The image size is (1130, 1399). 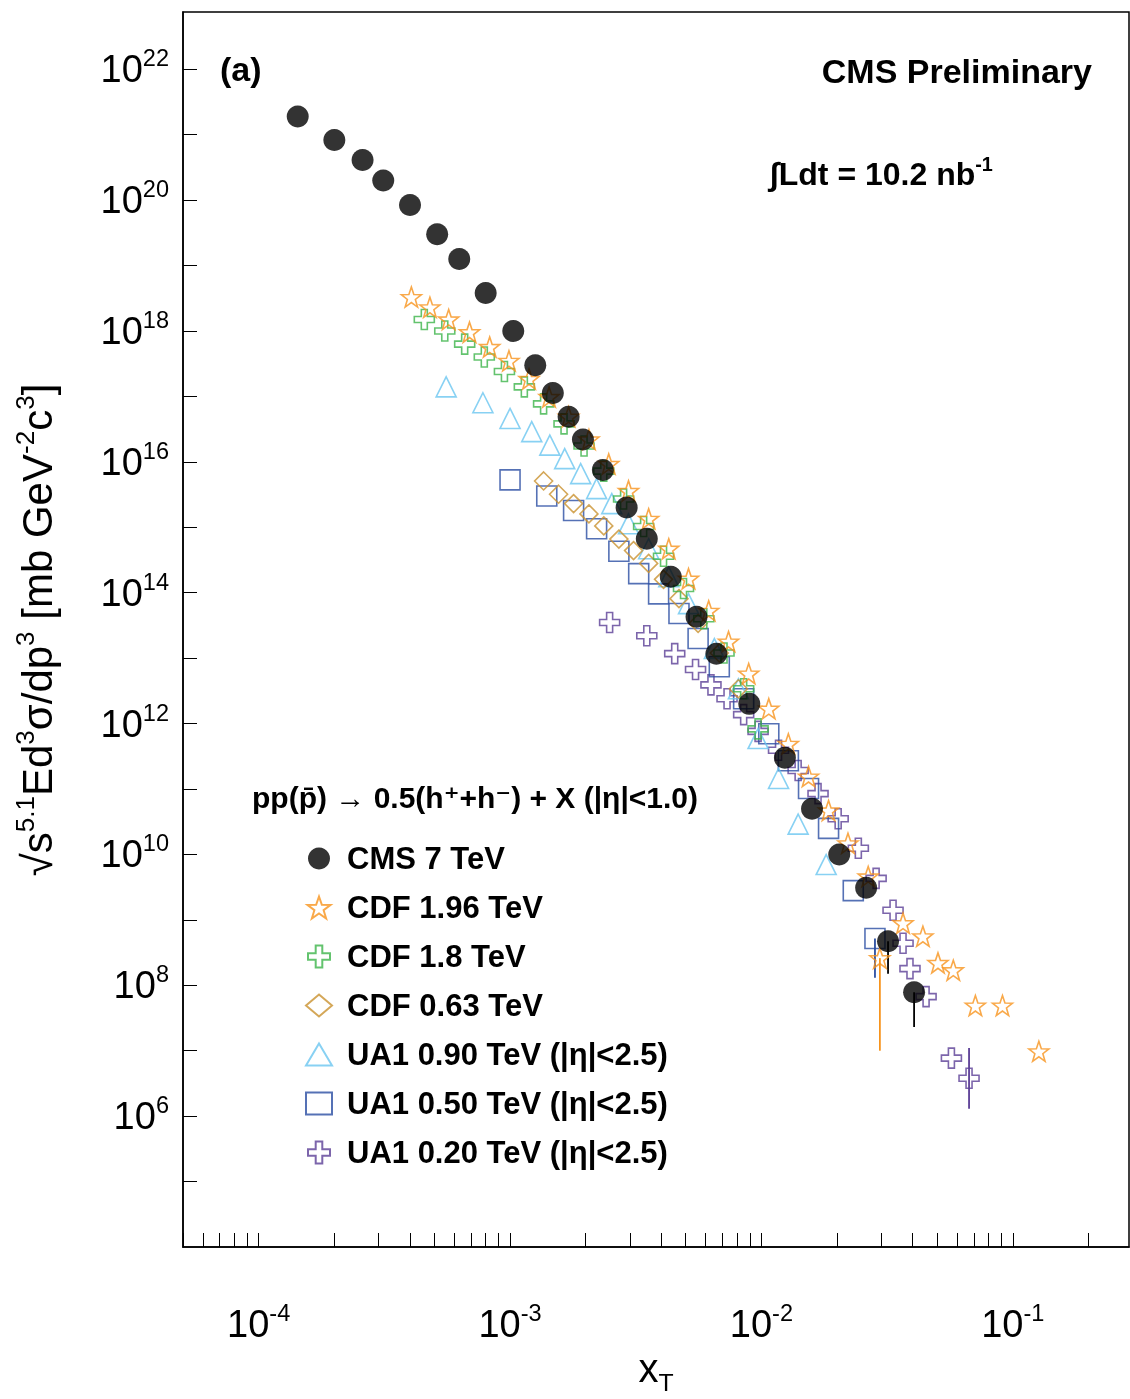 What do you see at coordinates (510, 1322) in the screenshot?
I see `x-tick-label: 10$^{-3}$` at bounding box center [510, 1322].